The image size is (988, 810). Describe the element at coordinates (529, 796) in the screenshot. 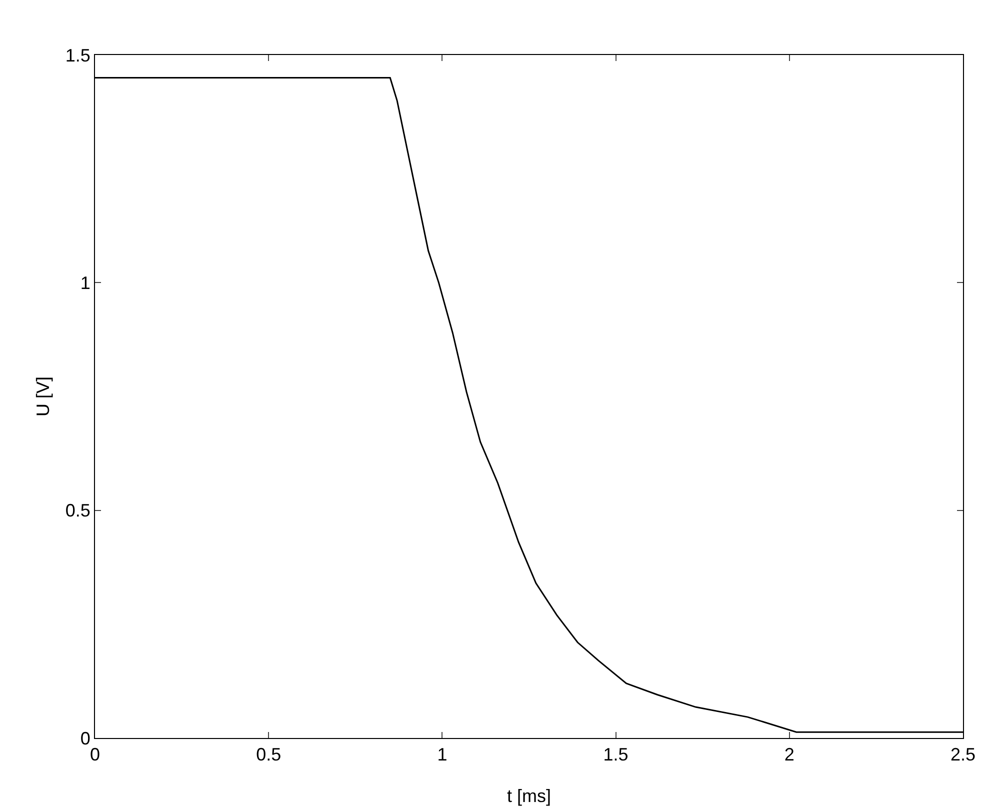

I see `x-axis-title: t [ms]` at that location.